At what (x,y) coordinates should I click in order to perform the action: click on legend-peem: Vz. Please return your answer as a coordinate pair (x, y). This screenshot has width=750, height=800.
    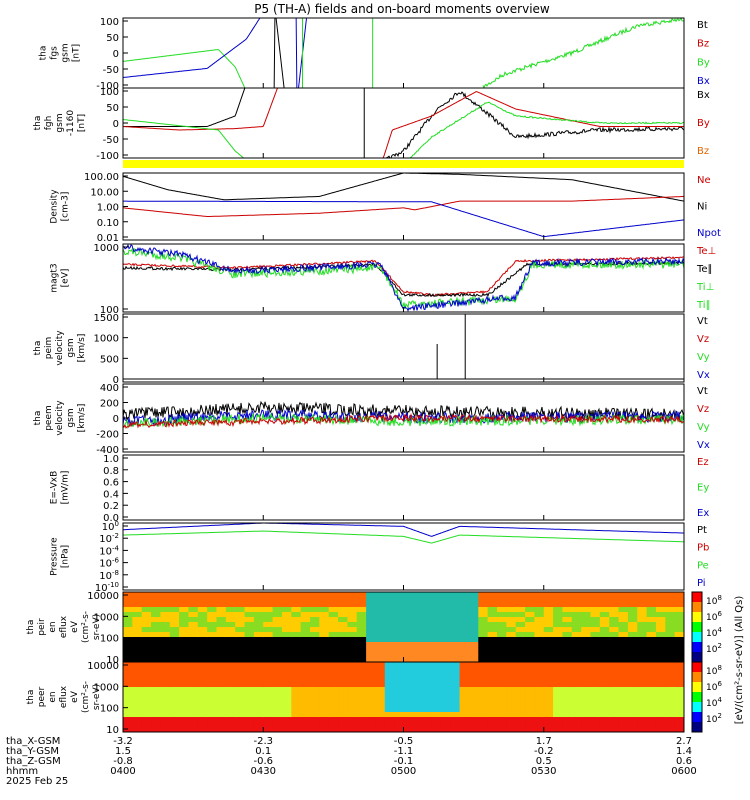
    Looking at the image, I should click on (703, 409).